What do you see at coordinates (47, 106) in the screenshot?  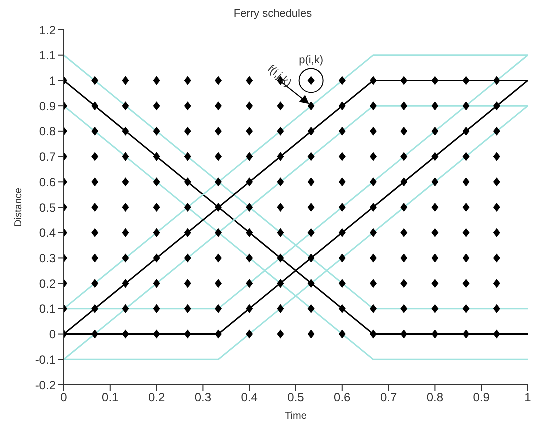 I see `y-tick-label: 0.9` at bounding box center [47, 106].